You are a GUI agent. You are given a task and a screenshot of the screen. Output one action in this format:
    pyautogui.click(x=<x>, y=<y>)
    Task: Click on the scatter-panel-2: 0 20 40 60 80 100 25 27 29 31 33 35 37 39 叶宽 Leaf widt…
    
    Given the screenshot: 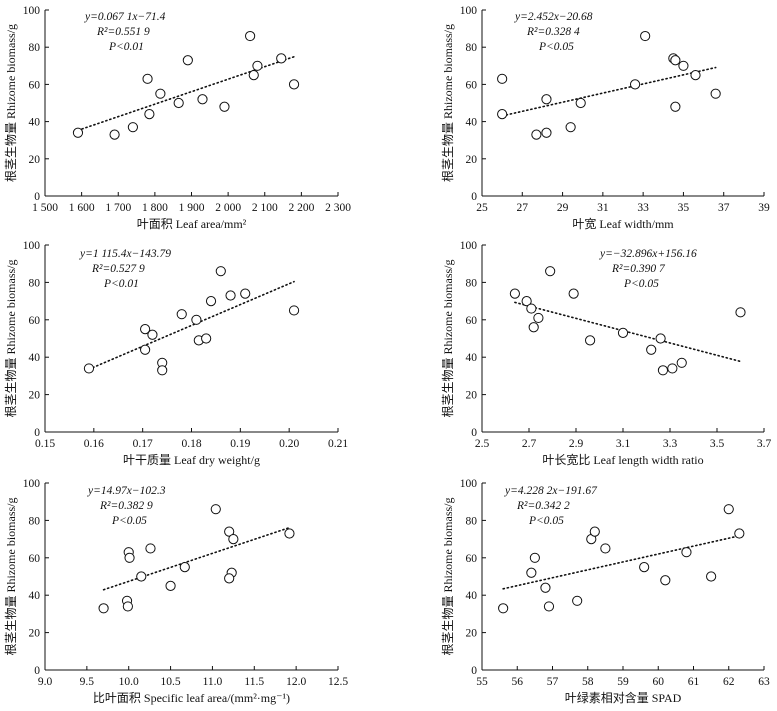 What is the action you would take?
    pyautogui.click(x=605, y=118)
    